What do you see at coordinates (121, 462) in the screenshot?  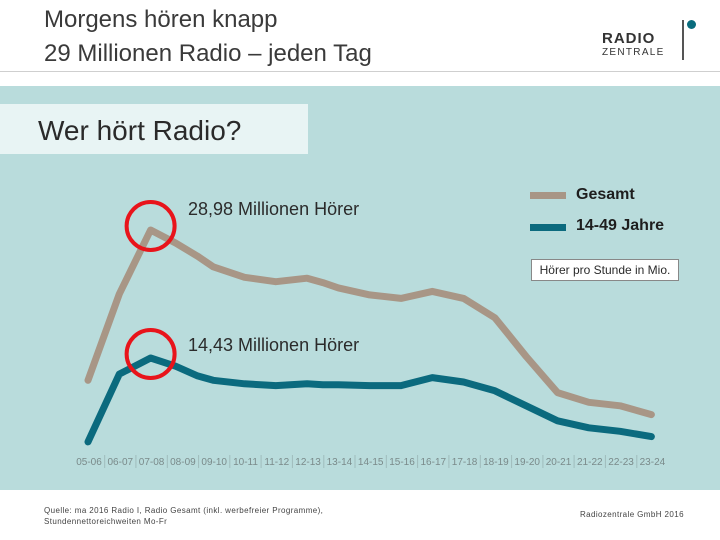 I see `x-tick-label: 06-07` at bounding box center [121, 462].